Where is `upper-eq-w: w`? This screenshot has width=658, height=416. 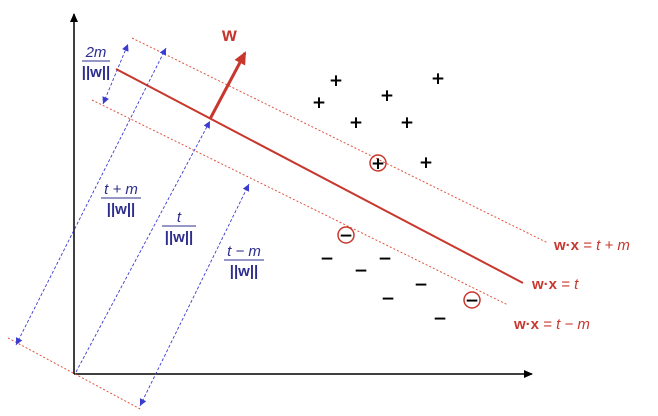 upper-eq-w: w is located at coordinates (559, 245).